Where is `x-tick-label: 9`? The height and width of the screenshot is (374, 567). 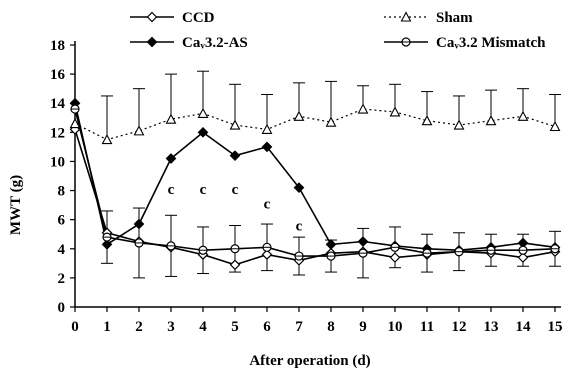
x-tick-label: 9 is located at coordinates (363, 327).